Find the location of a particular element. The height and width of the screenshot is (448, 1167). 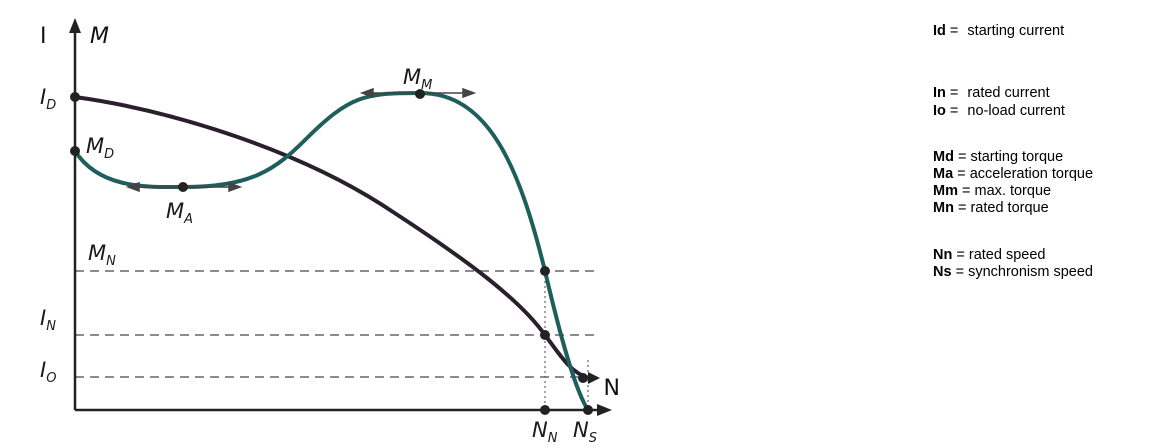

legend-desc: rated torque is located at coordinates (1009, 208).